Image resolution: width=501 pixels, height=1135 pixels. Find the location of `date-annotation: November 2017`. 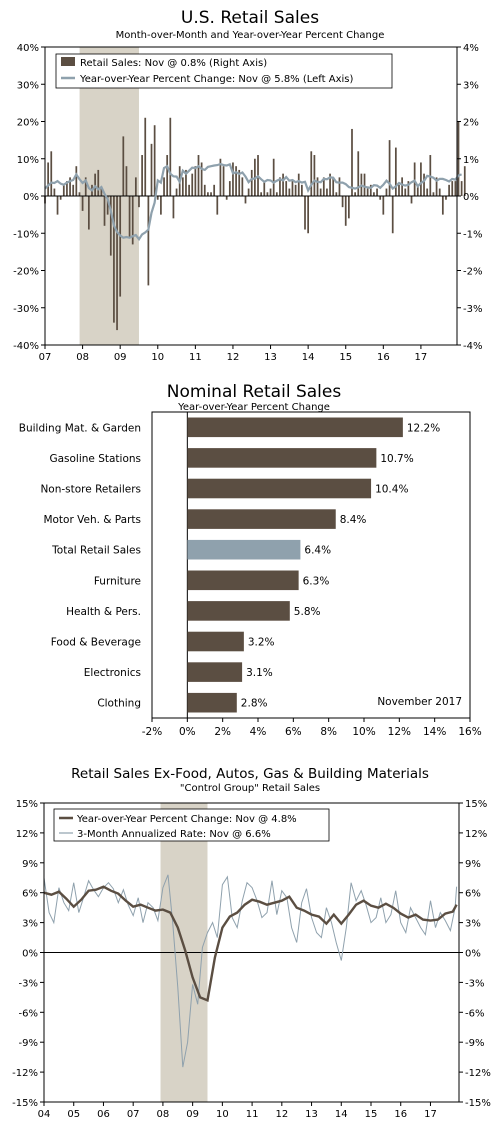

date-annotation: November 2017 is located at coordinates (419, 702).